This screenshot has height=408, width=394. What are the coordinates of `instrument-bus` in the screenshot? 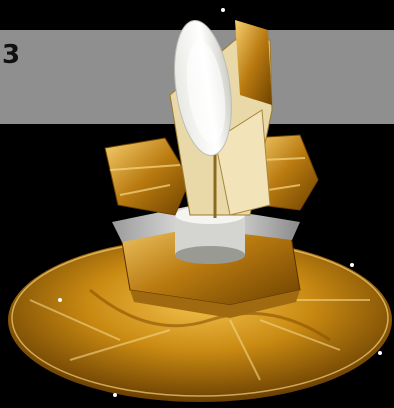 It's located at (206, 261).